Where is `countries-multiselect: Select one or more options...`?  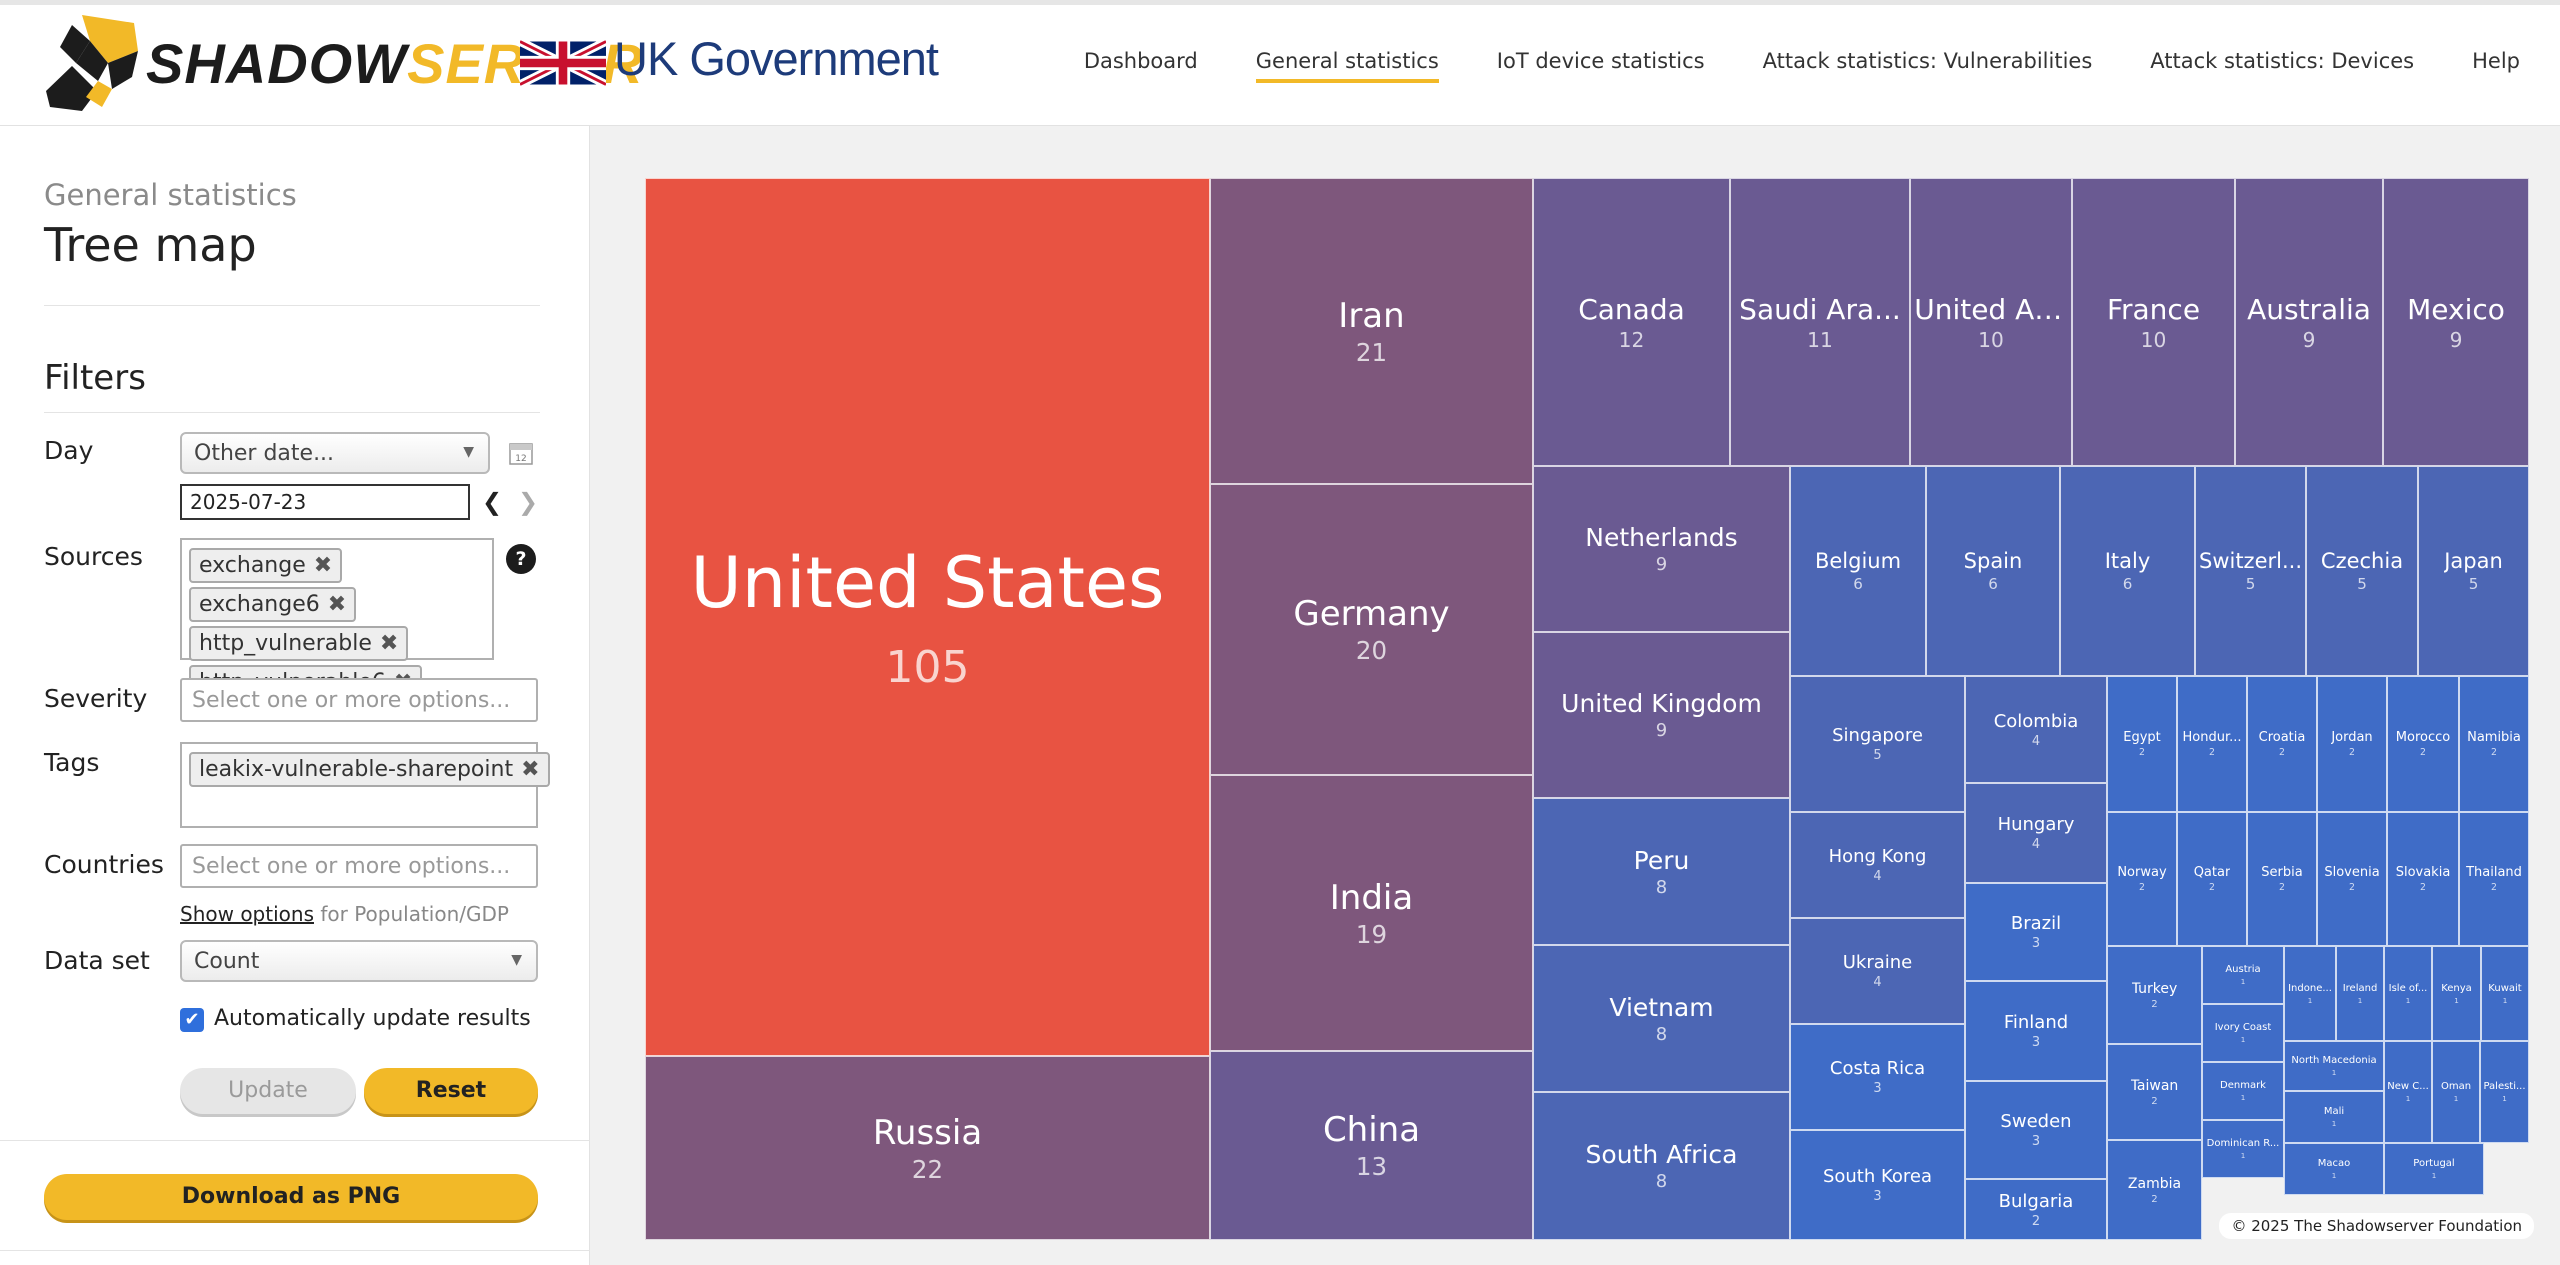
countries-multiselect: Select one or more options... is located at coordinates (359, 866).